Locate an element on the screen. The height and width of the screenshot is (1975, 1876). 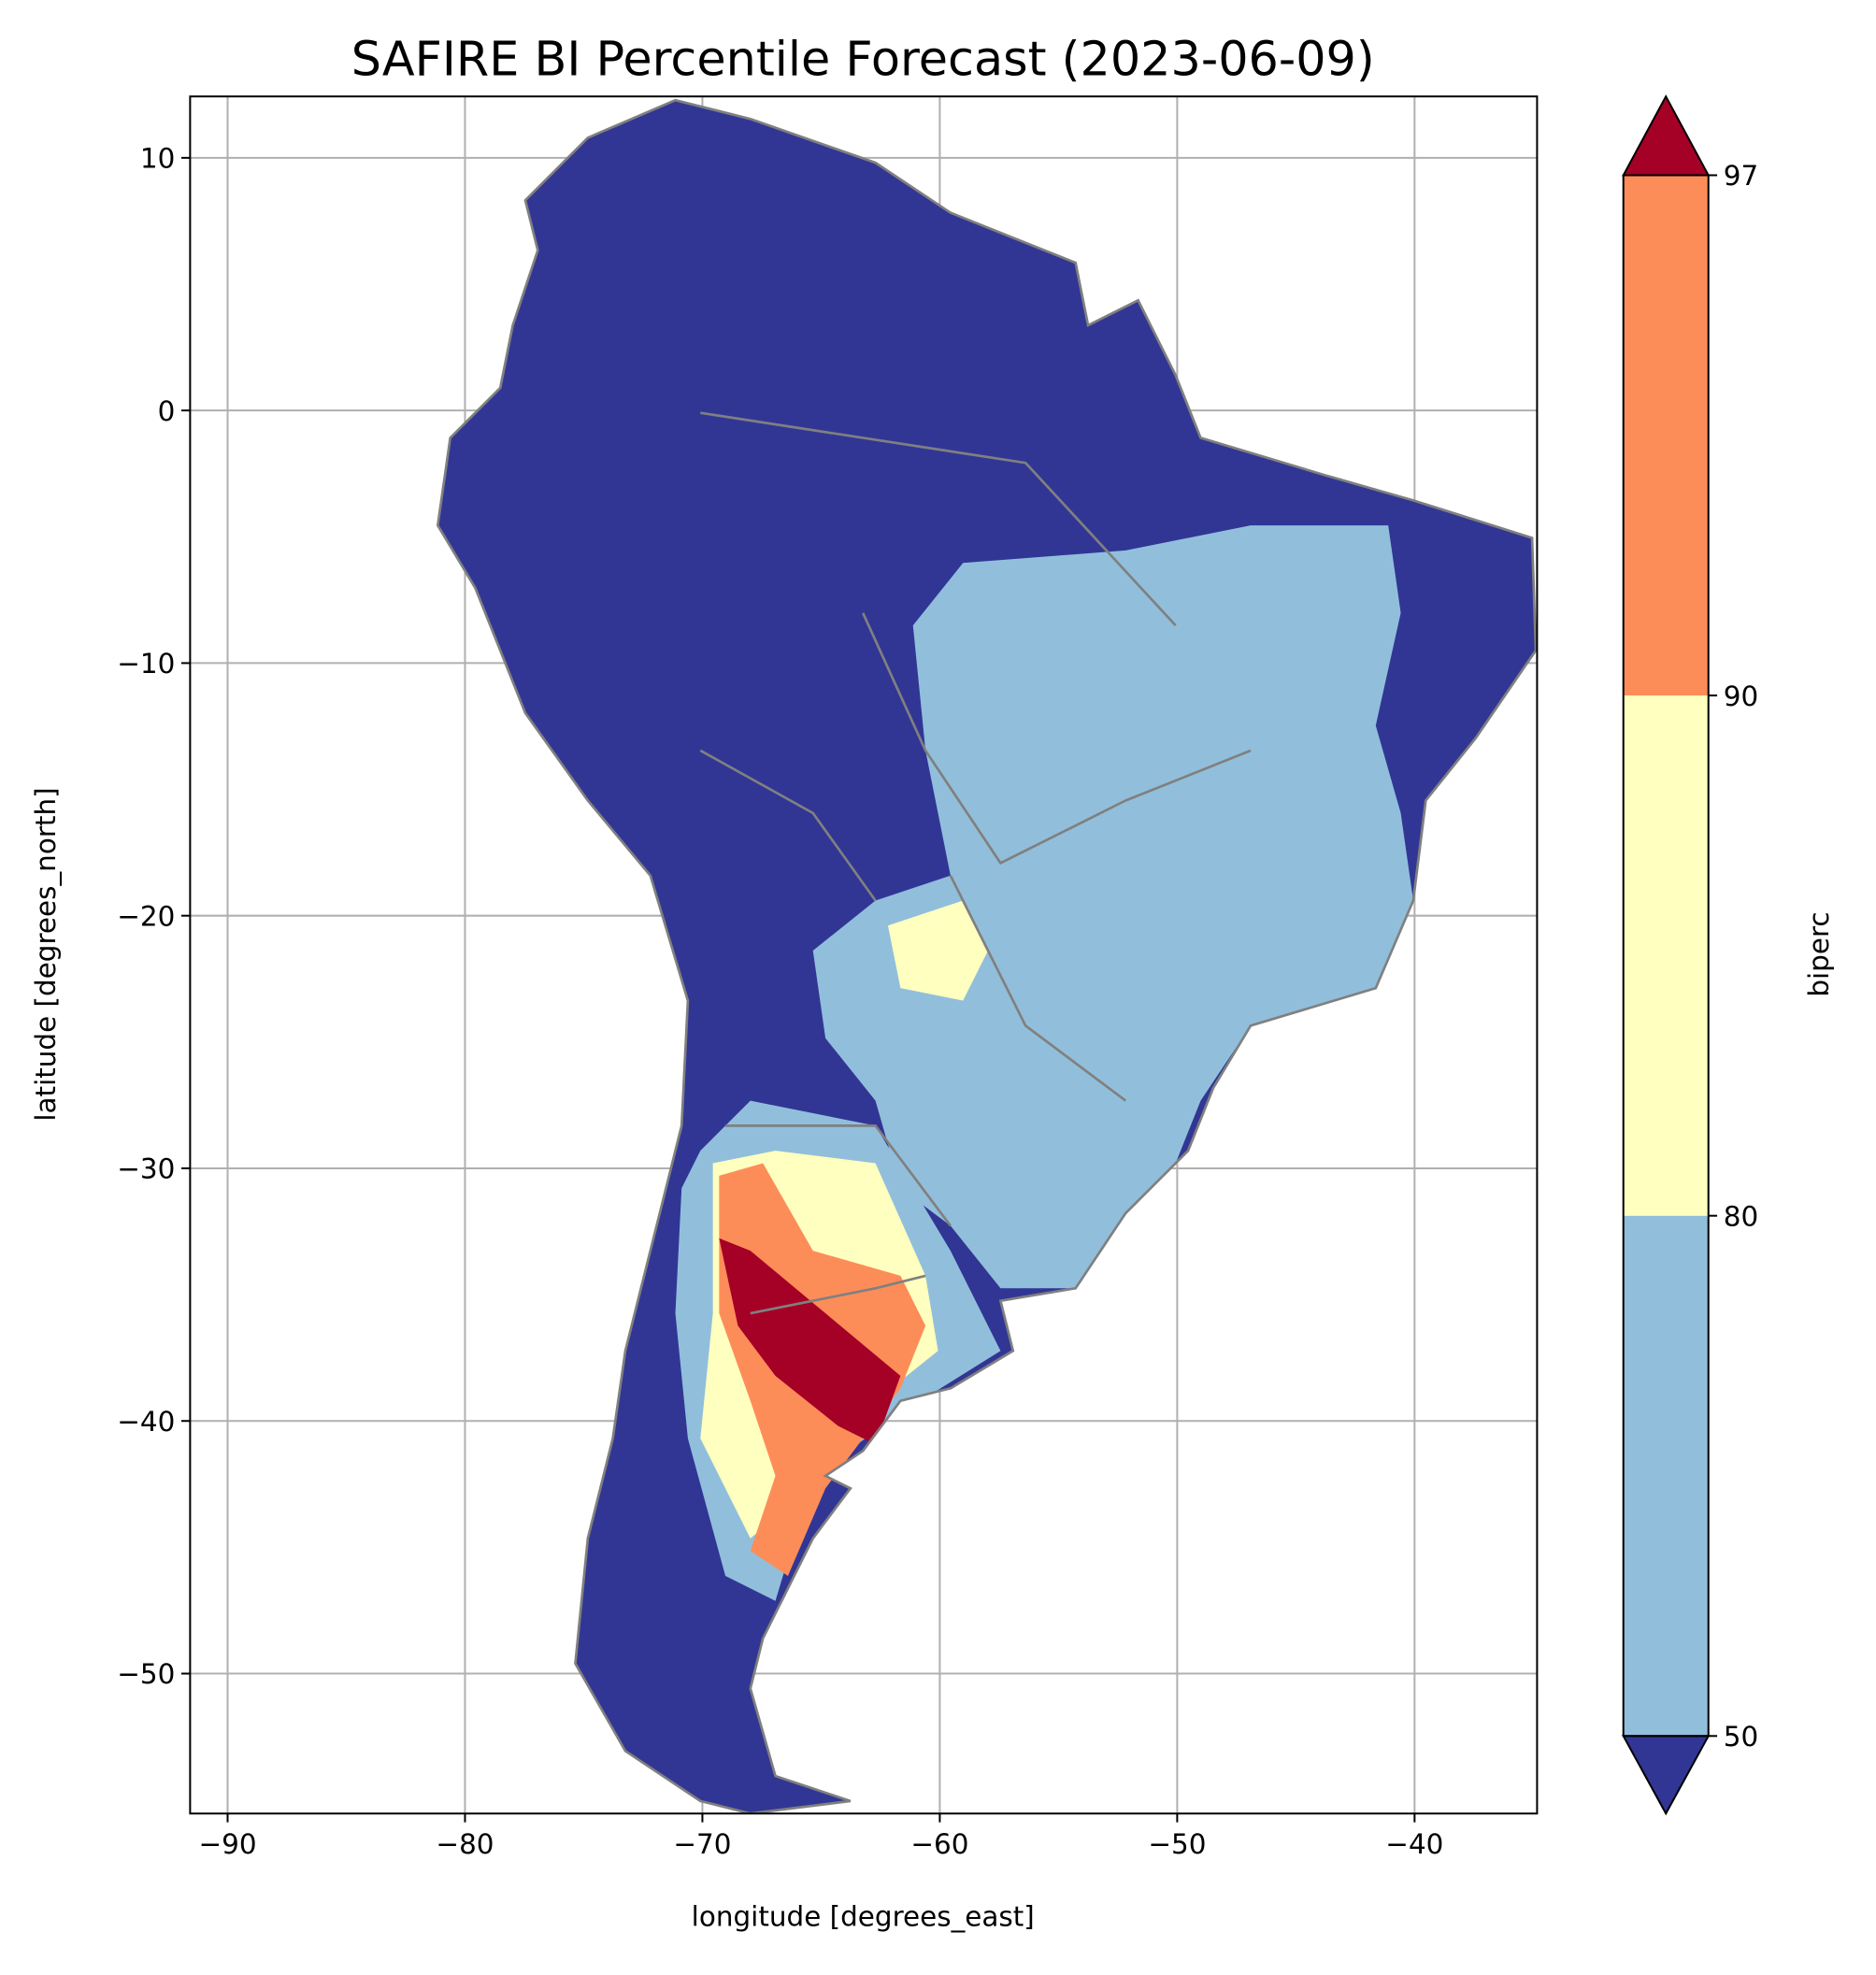
y-tick-label: −40 is located at coordinates (146, 1422).